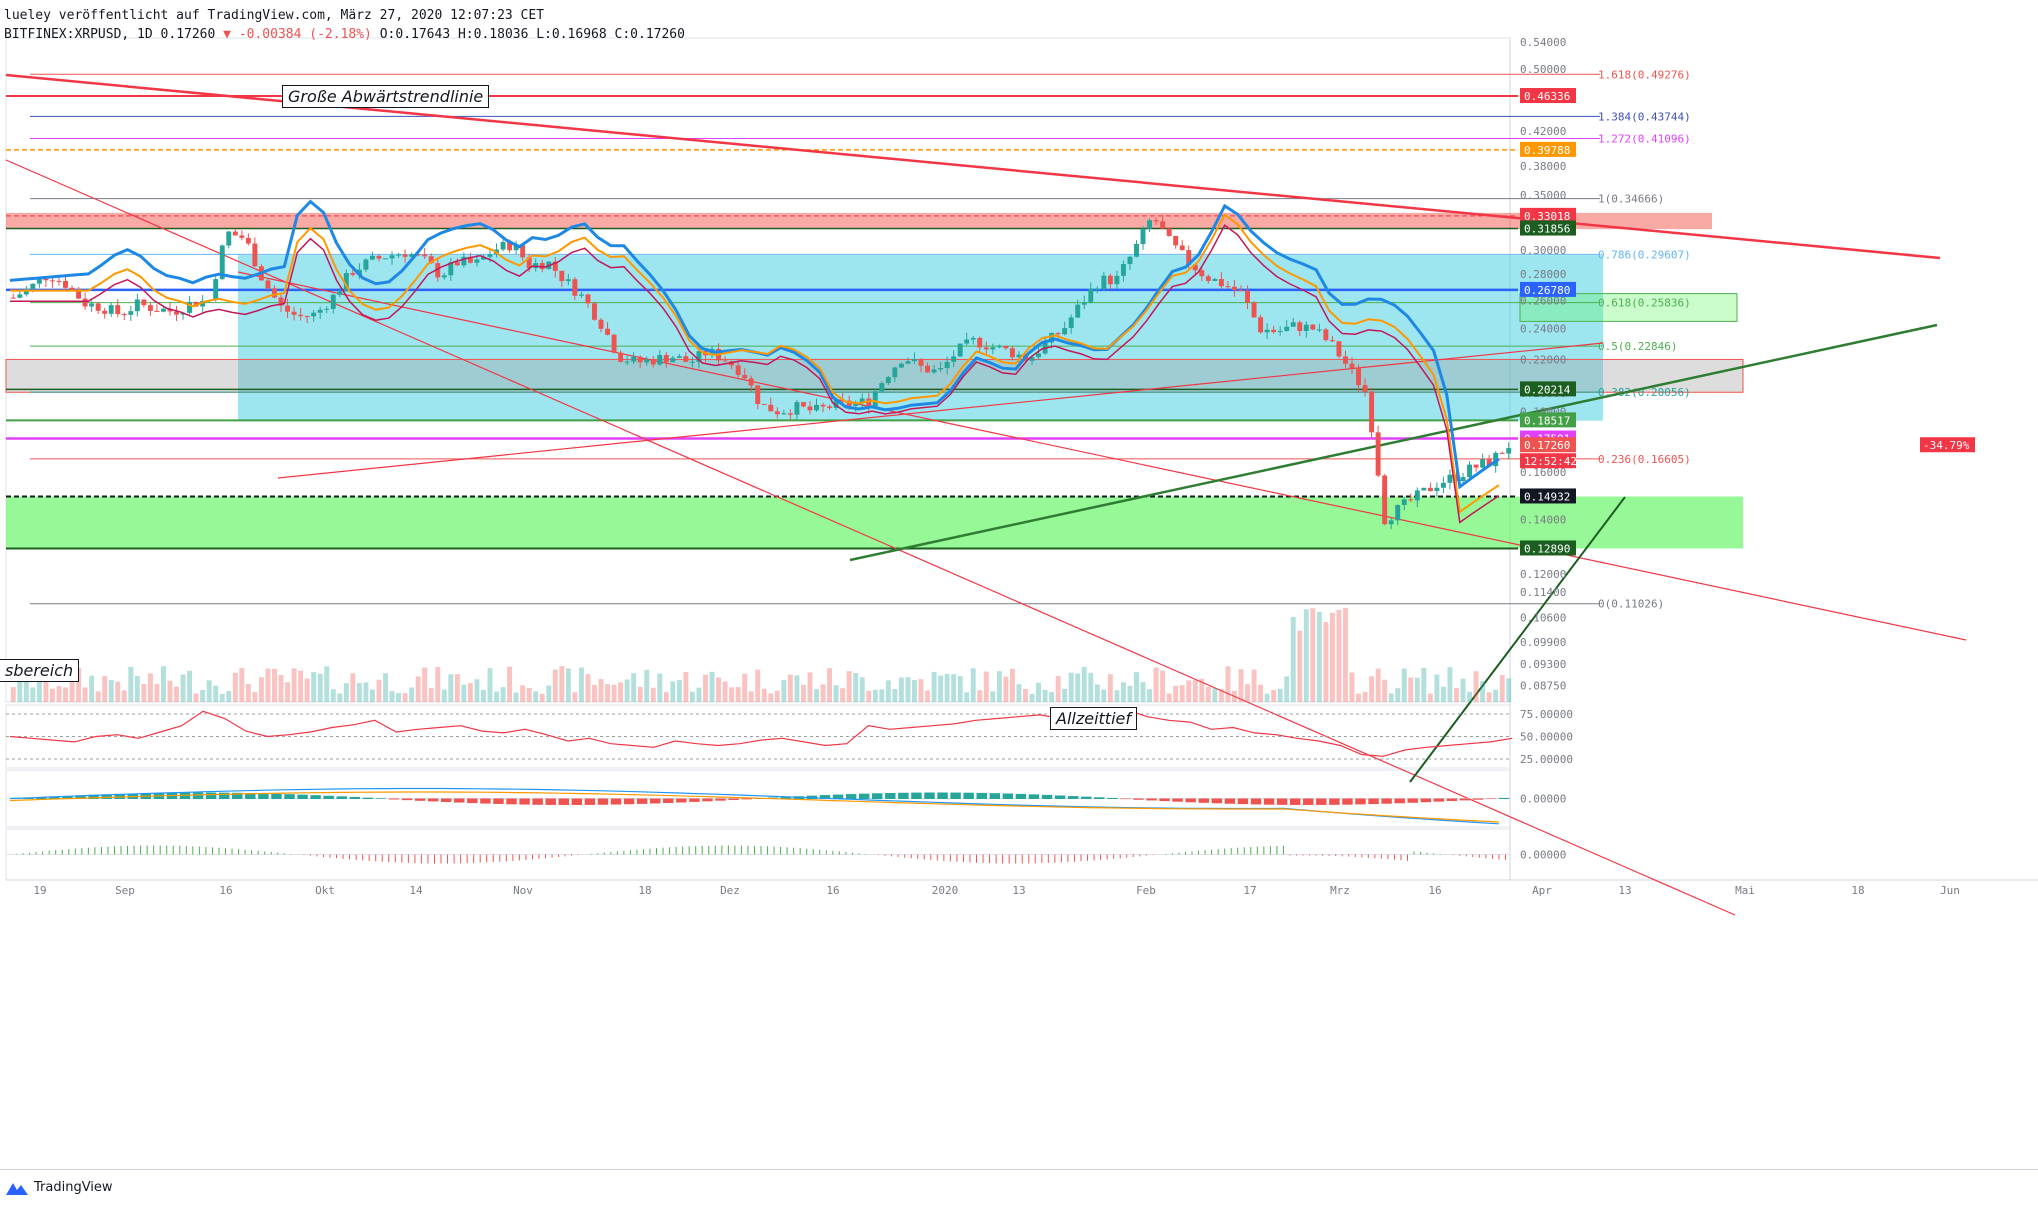 Image resolution: width=2038 pixels, height=1207 pixels. I want to click on resistance-zone-red, so click(859, 221).